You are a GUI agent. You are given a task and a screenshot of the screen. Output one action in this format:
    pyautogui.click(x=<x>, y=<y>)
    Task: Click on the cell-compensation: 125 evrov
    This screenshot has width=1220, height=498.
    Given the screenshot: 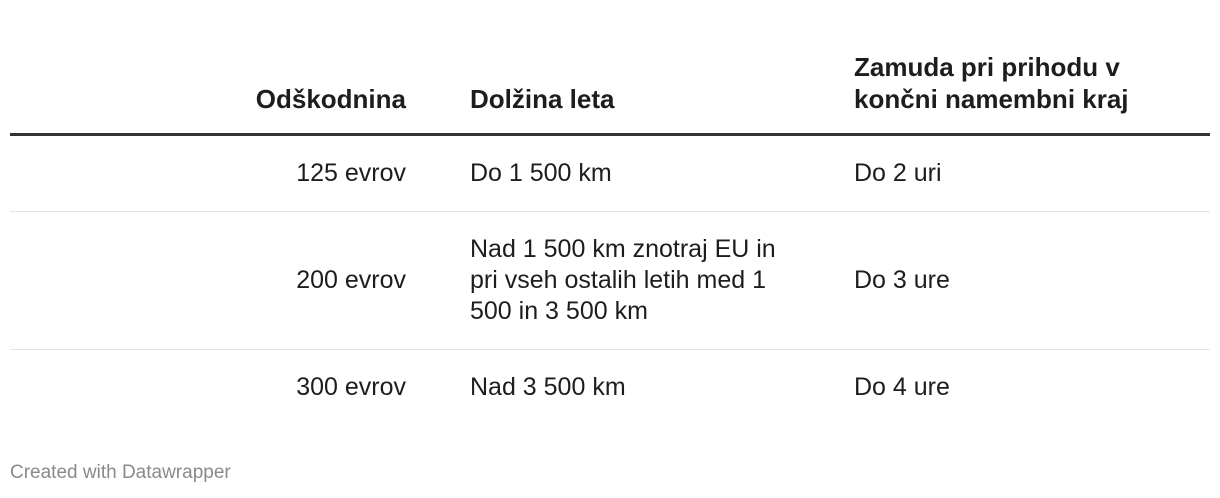 What is the action you would take?
    pyautogui.click(x=351, y=173)
    